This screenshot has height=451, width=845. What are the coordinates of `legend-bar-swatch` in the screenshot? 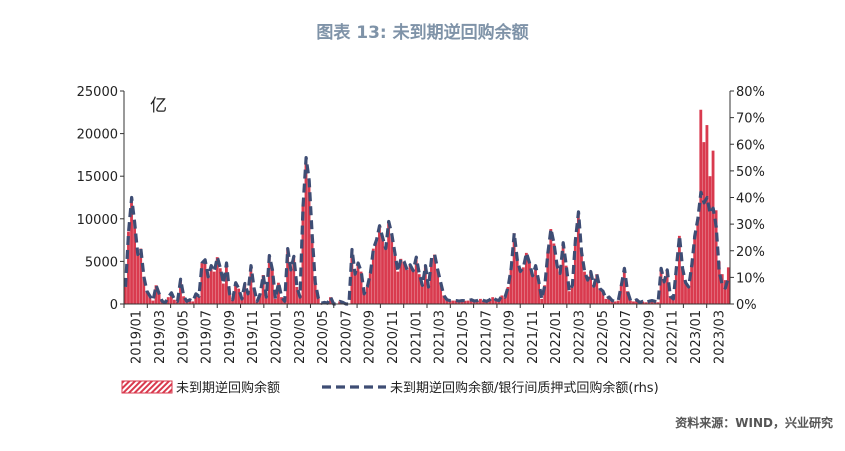 It's located at (147, 387).